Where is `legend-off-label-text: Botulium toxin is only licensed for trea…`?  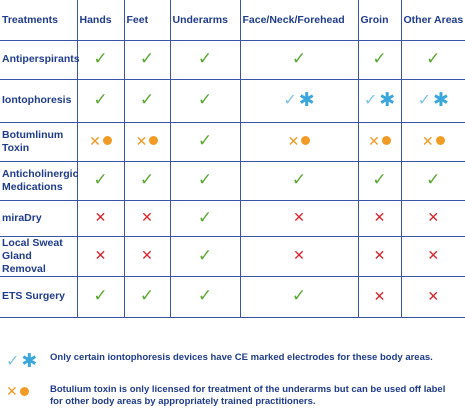 legend-off-label-text: Botulium toxin is only licensed for trea… is located at coordinates (248, 395).